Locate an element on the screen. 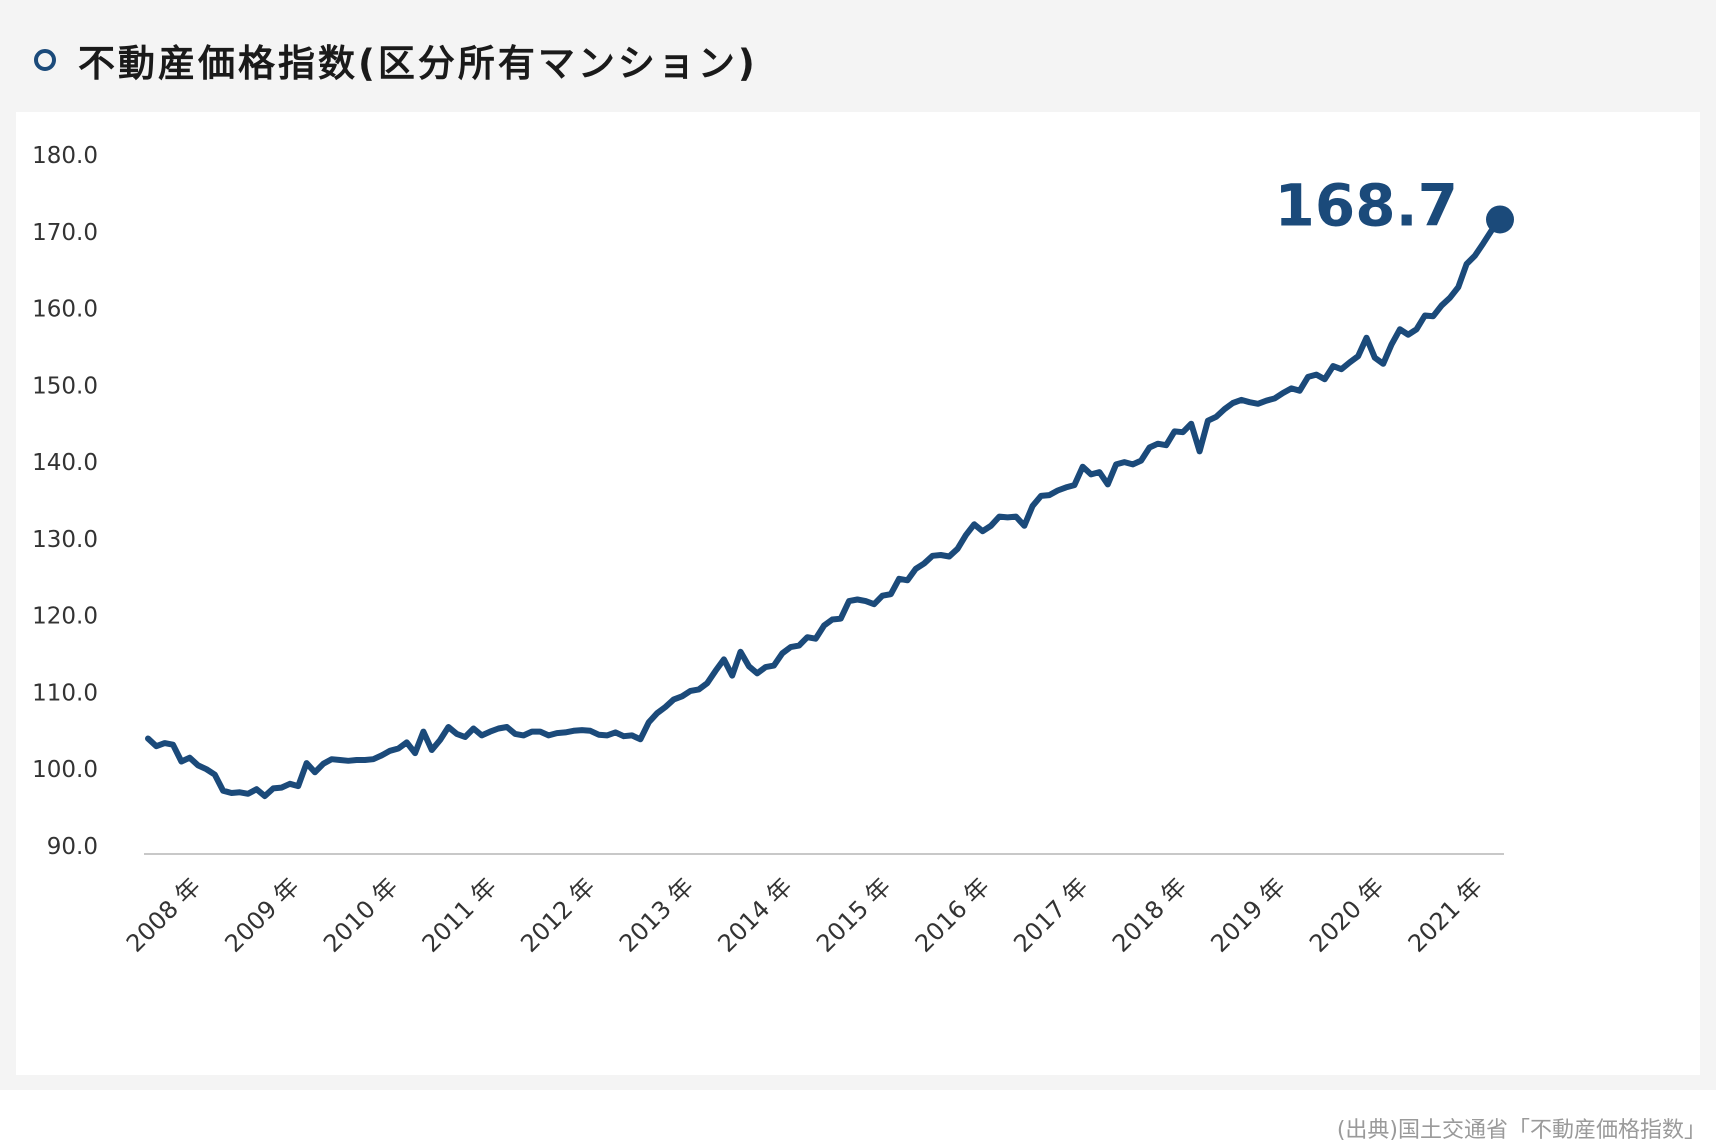 Image resolution: width=1716 pixels, height=1144 pixels. x-tick-label: 2009 年 is located at coordinates (261, 914).